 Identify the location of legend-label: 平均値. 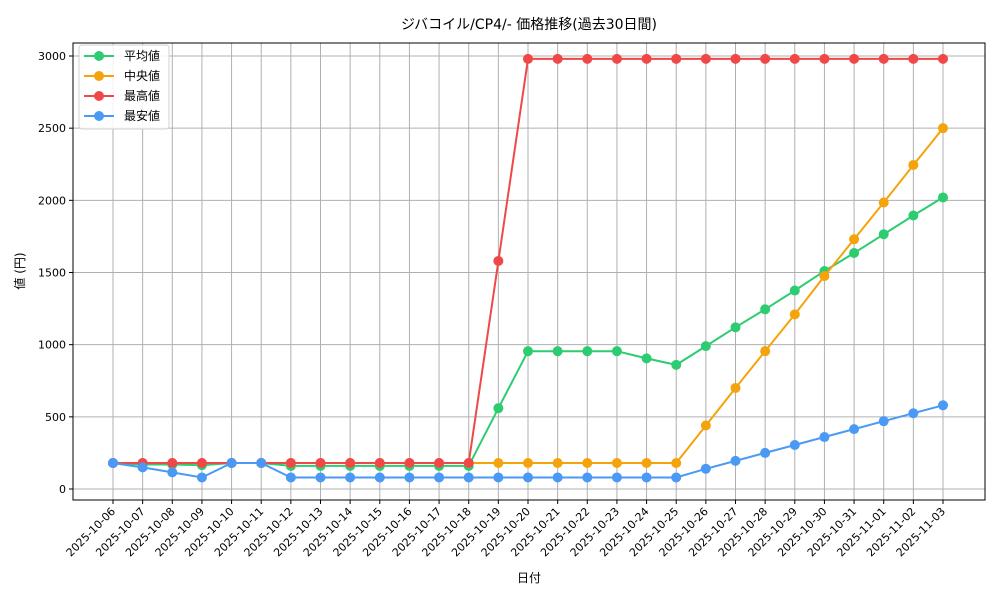
(142, 55).